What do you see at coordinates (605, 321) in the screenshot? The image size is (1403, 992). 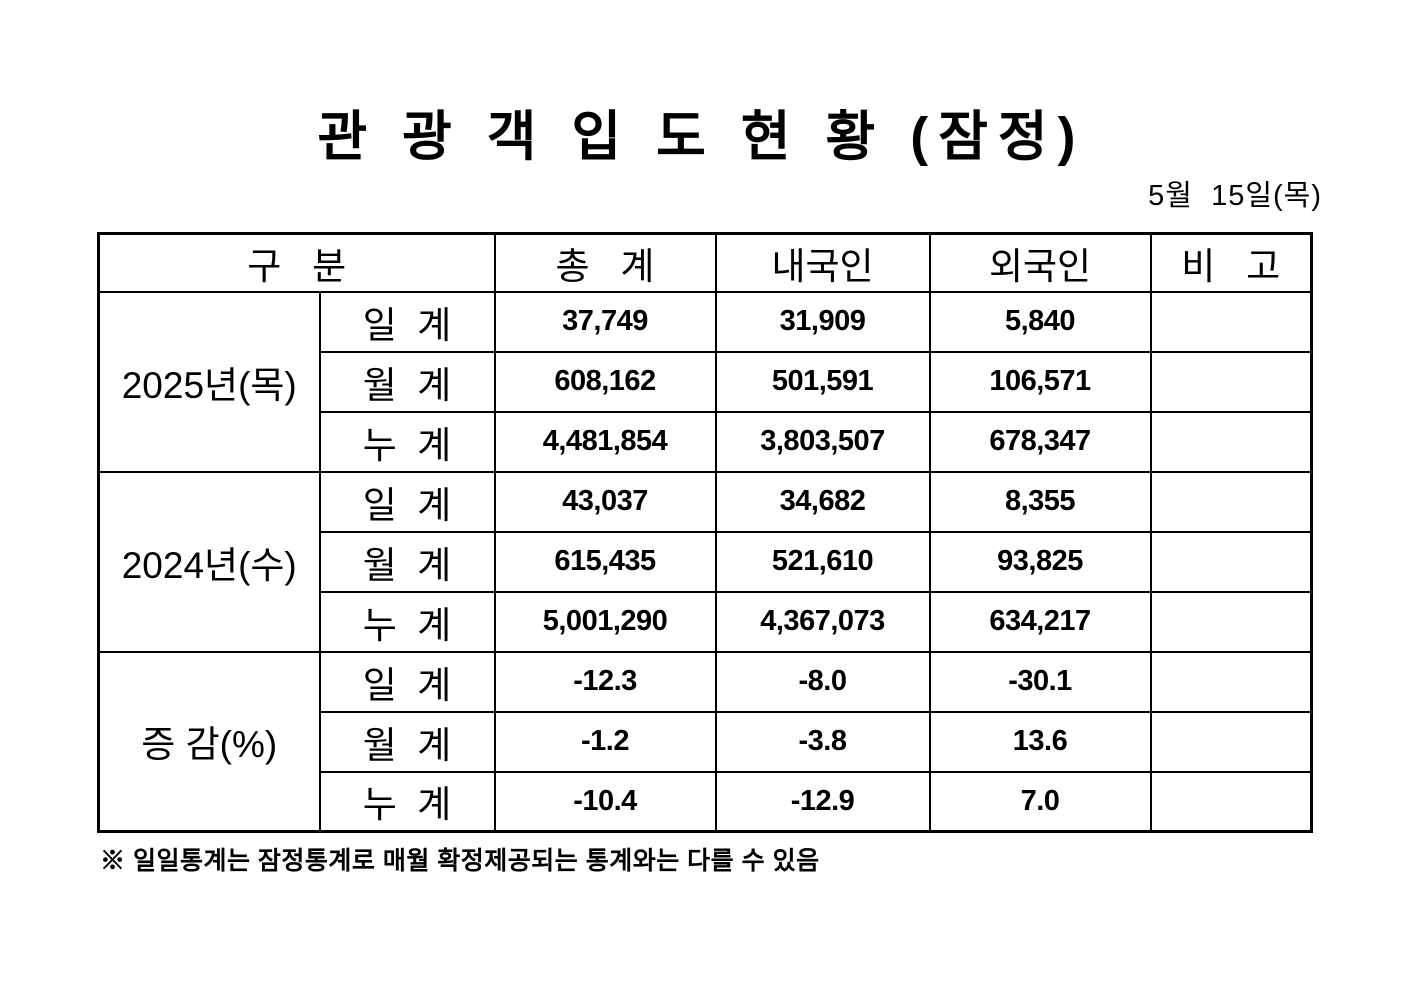 I see `value-total: 37,749` at bounding box center [605, 321].